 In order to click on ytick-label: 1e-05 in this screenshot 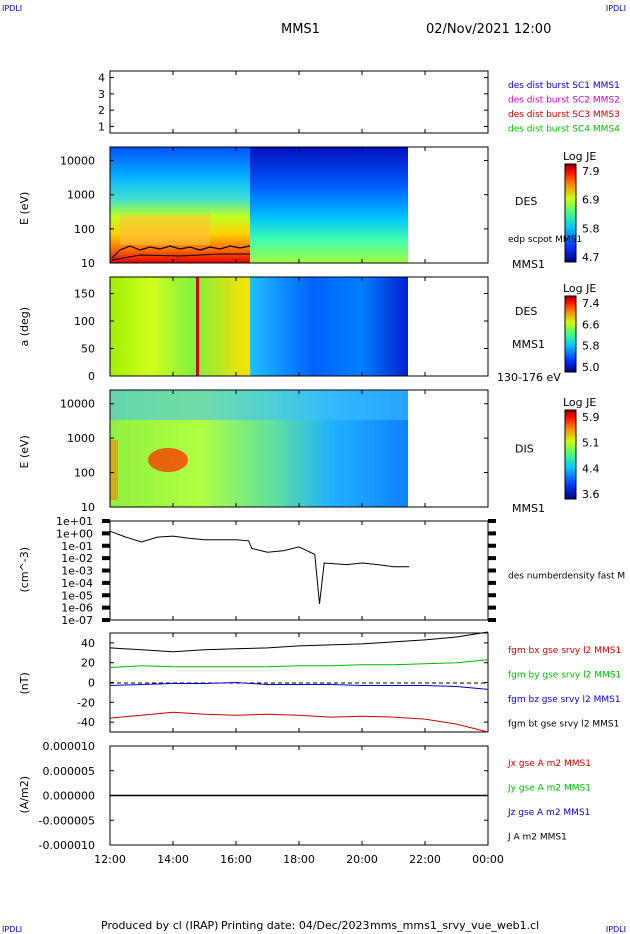, I will do `click(77, 595)`.